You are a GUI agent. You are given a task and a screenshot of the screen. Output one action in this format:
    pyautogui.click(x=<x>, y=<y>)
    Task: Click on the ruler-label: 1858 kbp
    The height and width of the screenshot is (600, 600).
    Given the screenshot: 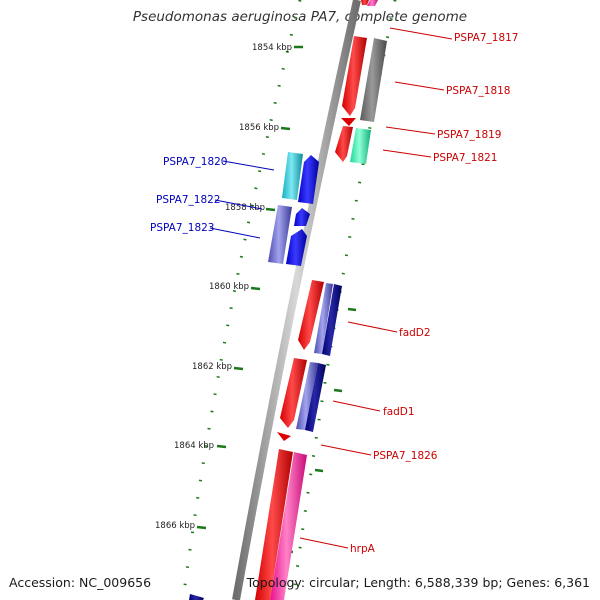 What is the action you would take?
    pyautogui.click(x=245, y=208)
    